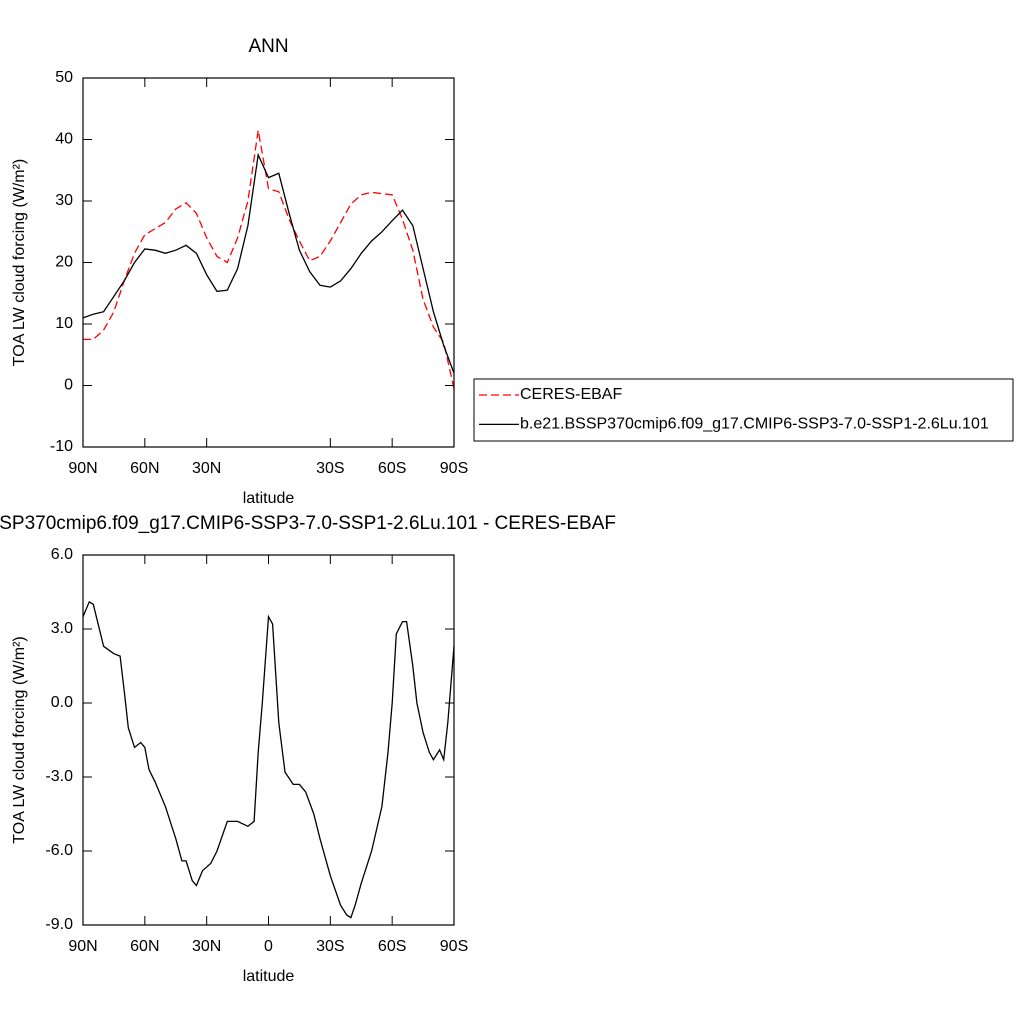 Image resolution: width=1024 pixels, height=1024 pixels. What do you see at coordinates (61, 446) in the screenshot?
I see `y-tick-label: -10` at bounding box center [61, 446].